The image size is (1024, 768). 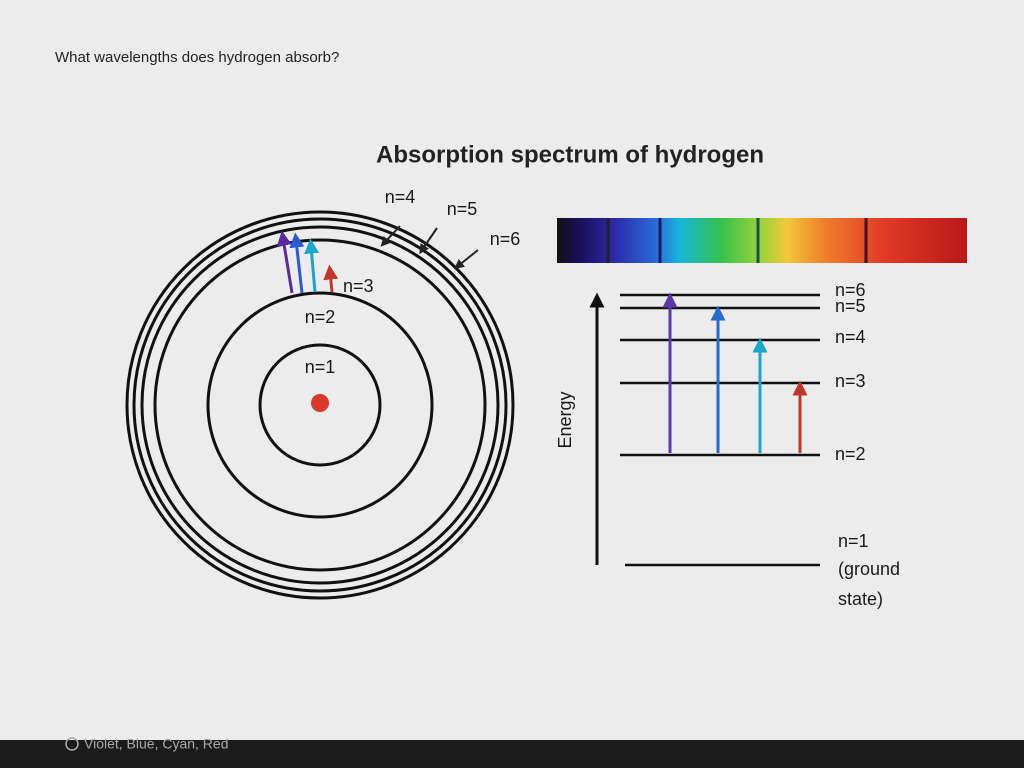 What do you see at coordinates (704, 429) in the screenshot?
I see `energy-diagram` at bounding box center [704, 429].